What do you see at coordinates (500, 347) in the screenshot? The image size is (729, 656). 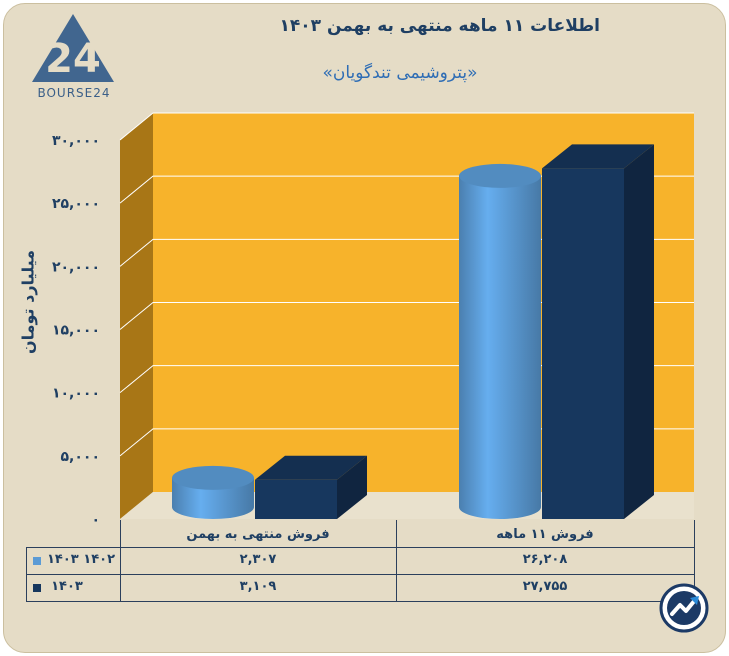 I see `bar-cylinder-body` at bounding box center [500, 347].